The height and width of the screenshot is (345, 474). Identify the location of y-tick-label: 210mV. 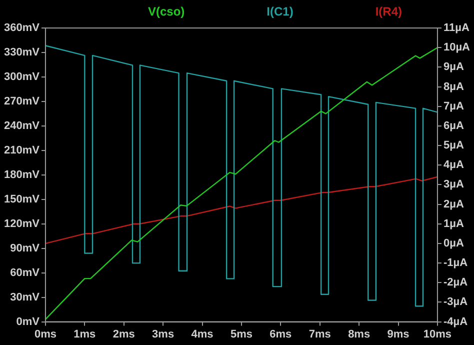
(22, 150).